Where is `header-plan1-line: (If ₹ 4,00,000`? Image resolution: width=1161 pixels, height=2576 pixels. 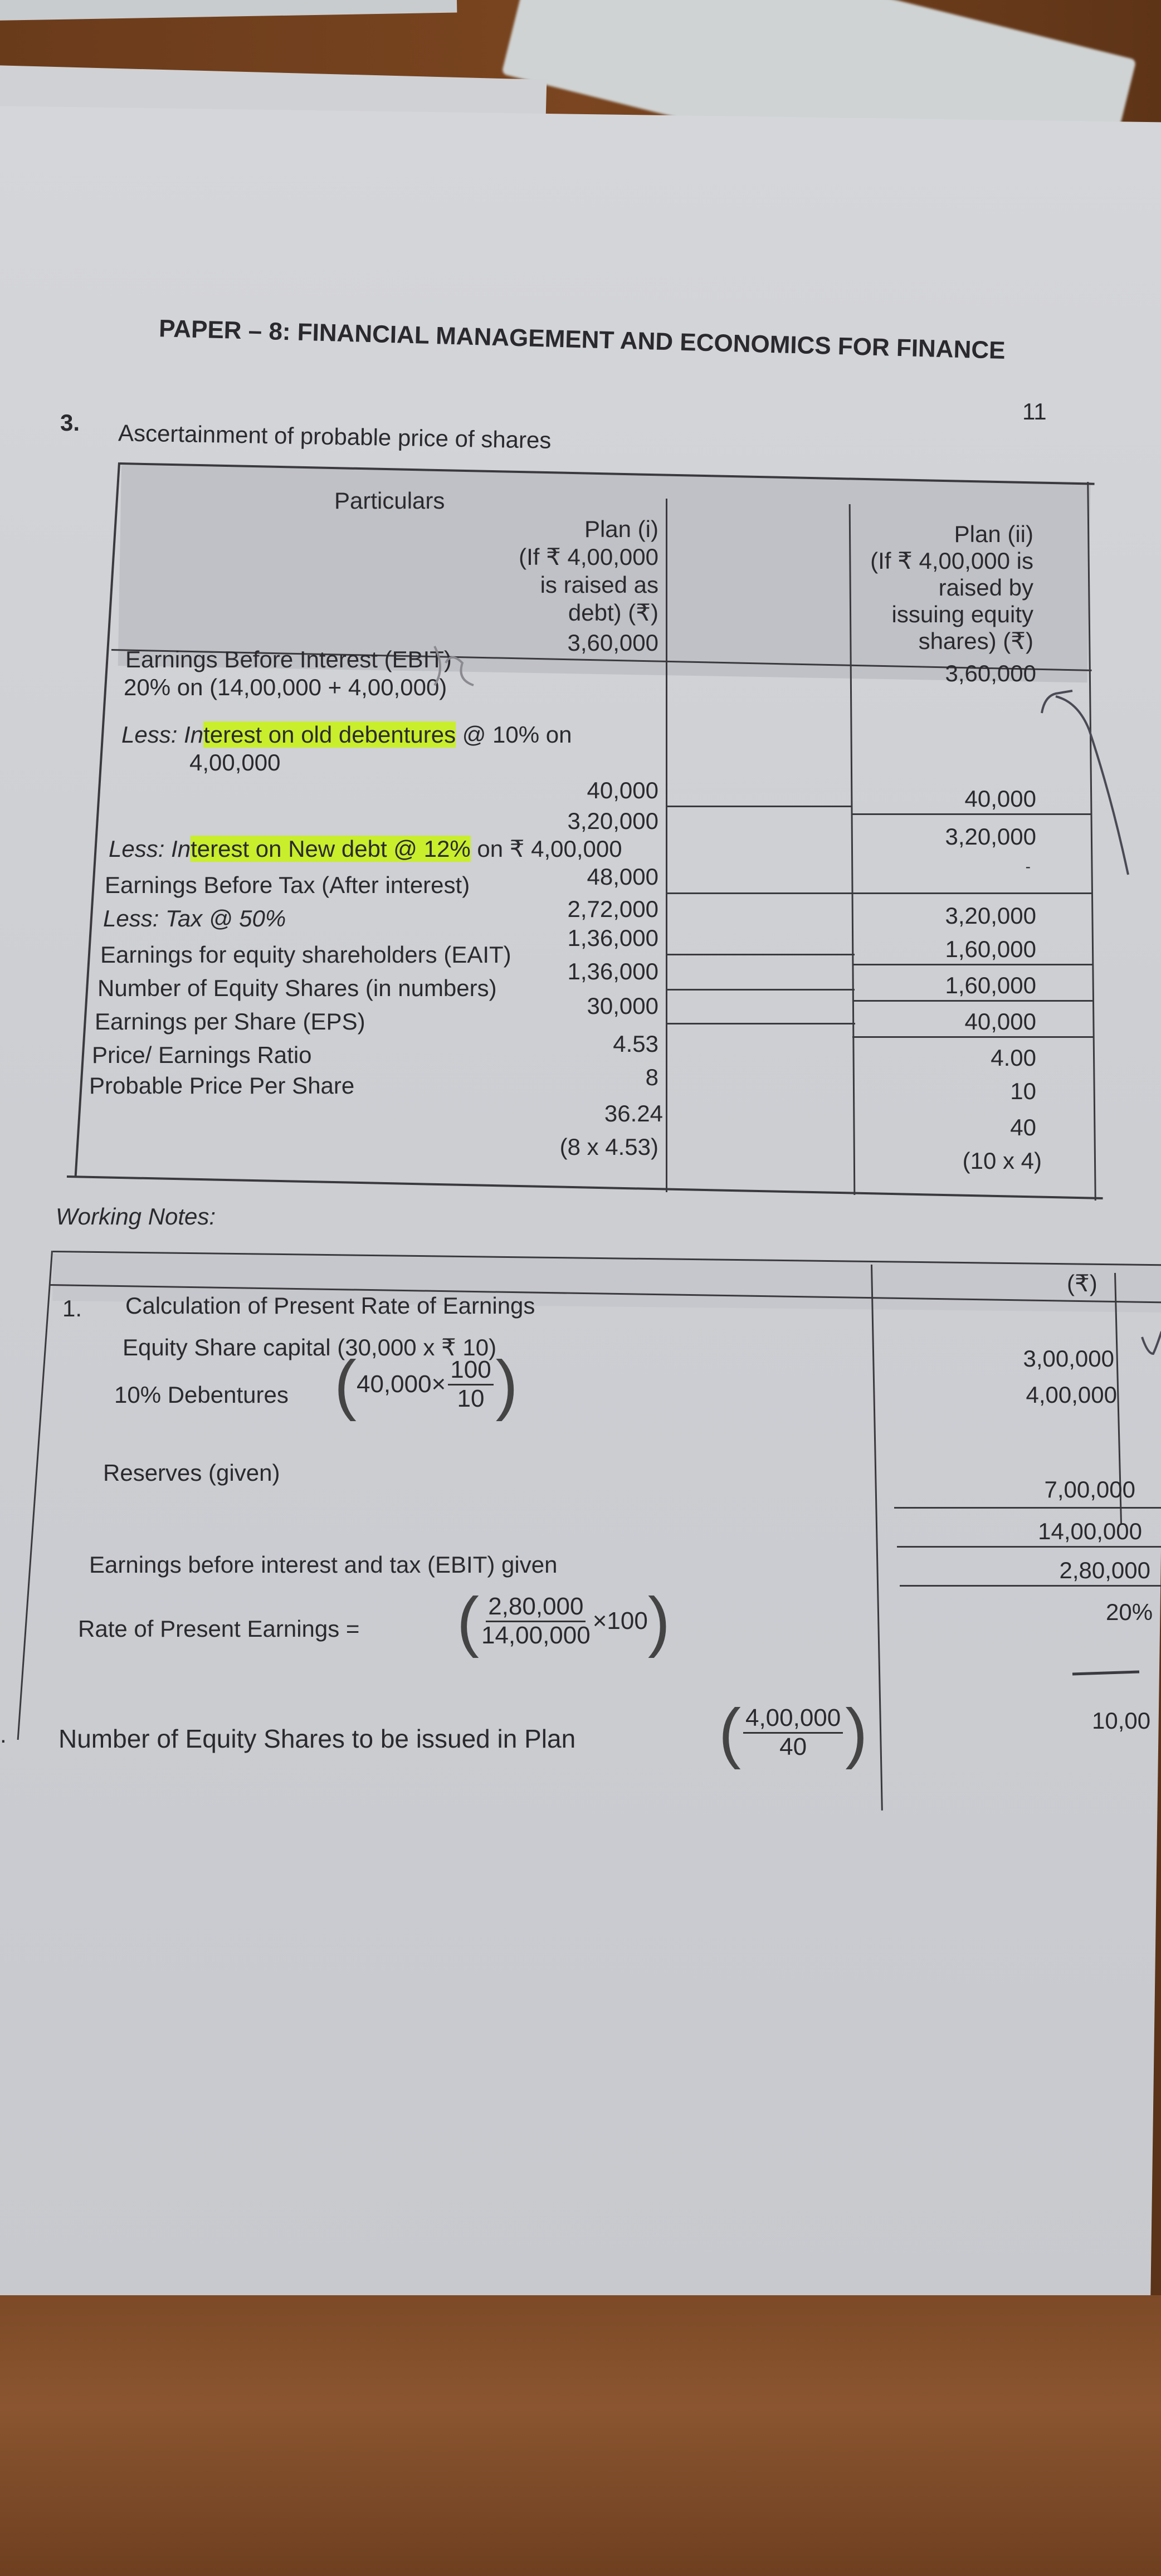 header-plan1-line: (If ₹ 4,00,000 is located at coordinates (588, 557).